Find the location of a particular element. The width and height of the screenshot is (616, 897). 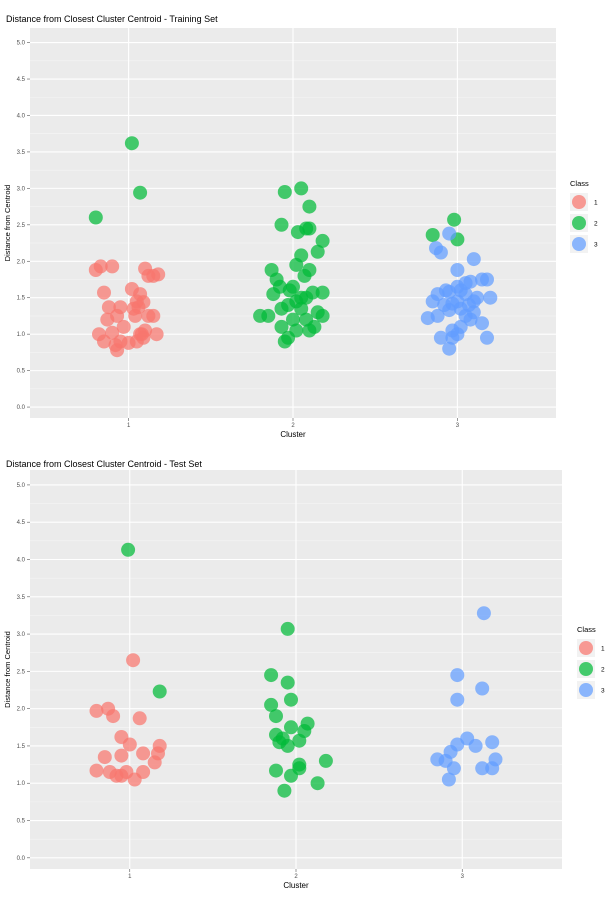

legend-label: 1 is located at coordinates (603, 649).